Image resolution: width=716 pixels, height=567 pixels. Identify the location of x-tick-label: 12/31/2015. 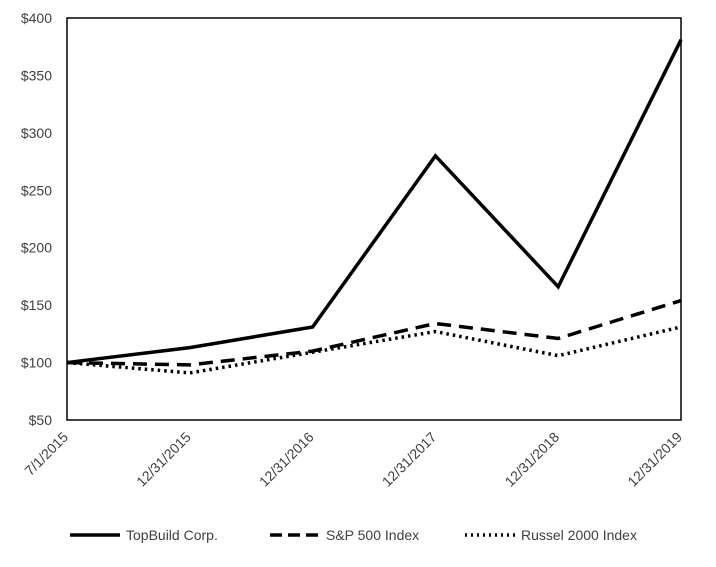
(163, 459).